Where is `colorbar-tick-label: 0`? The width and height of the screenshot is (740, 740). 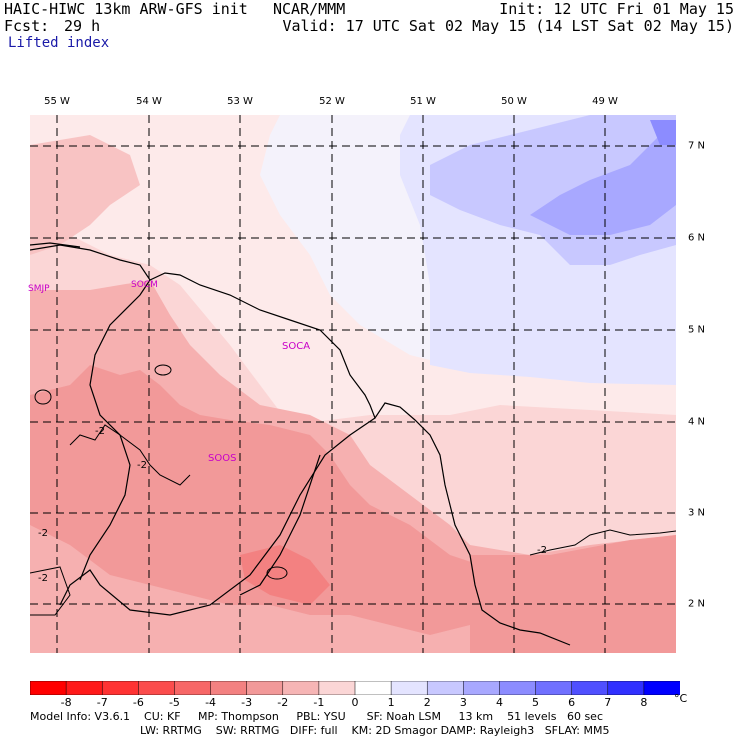
colorbar-tick-label: 0 is located at coordinates (355, 702).